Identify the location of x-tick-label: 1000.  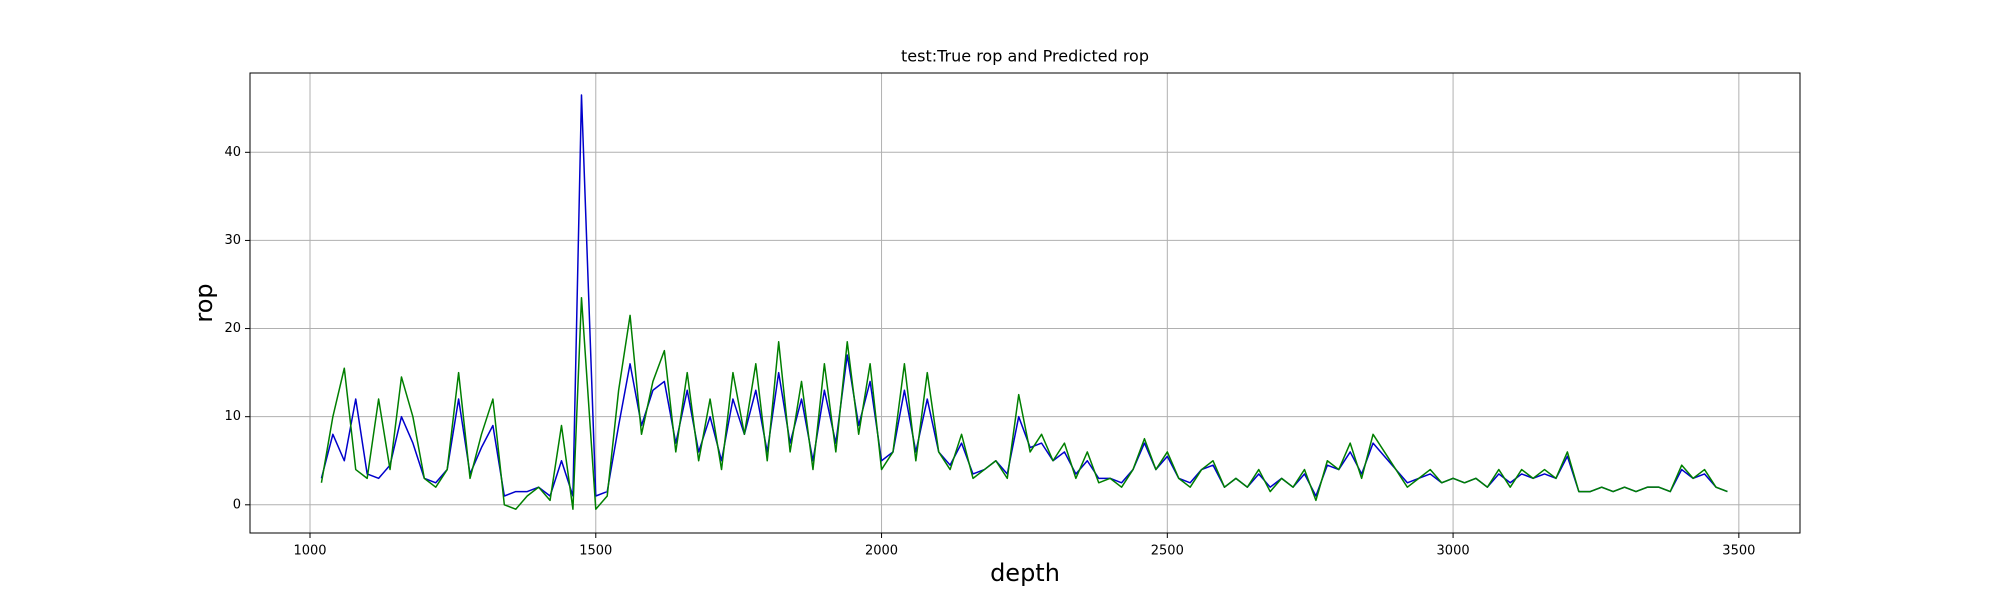
(309, 551).